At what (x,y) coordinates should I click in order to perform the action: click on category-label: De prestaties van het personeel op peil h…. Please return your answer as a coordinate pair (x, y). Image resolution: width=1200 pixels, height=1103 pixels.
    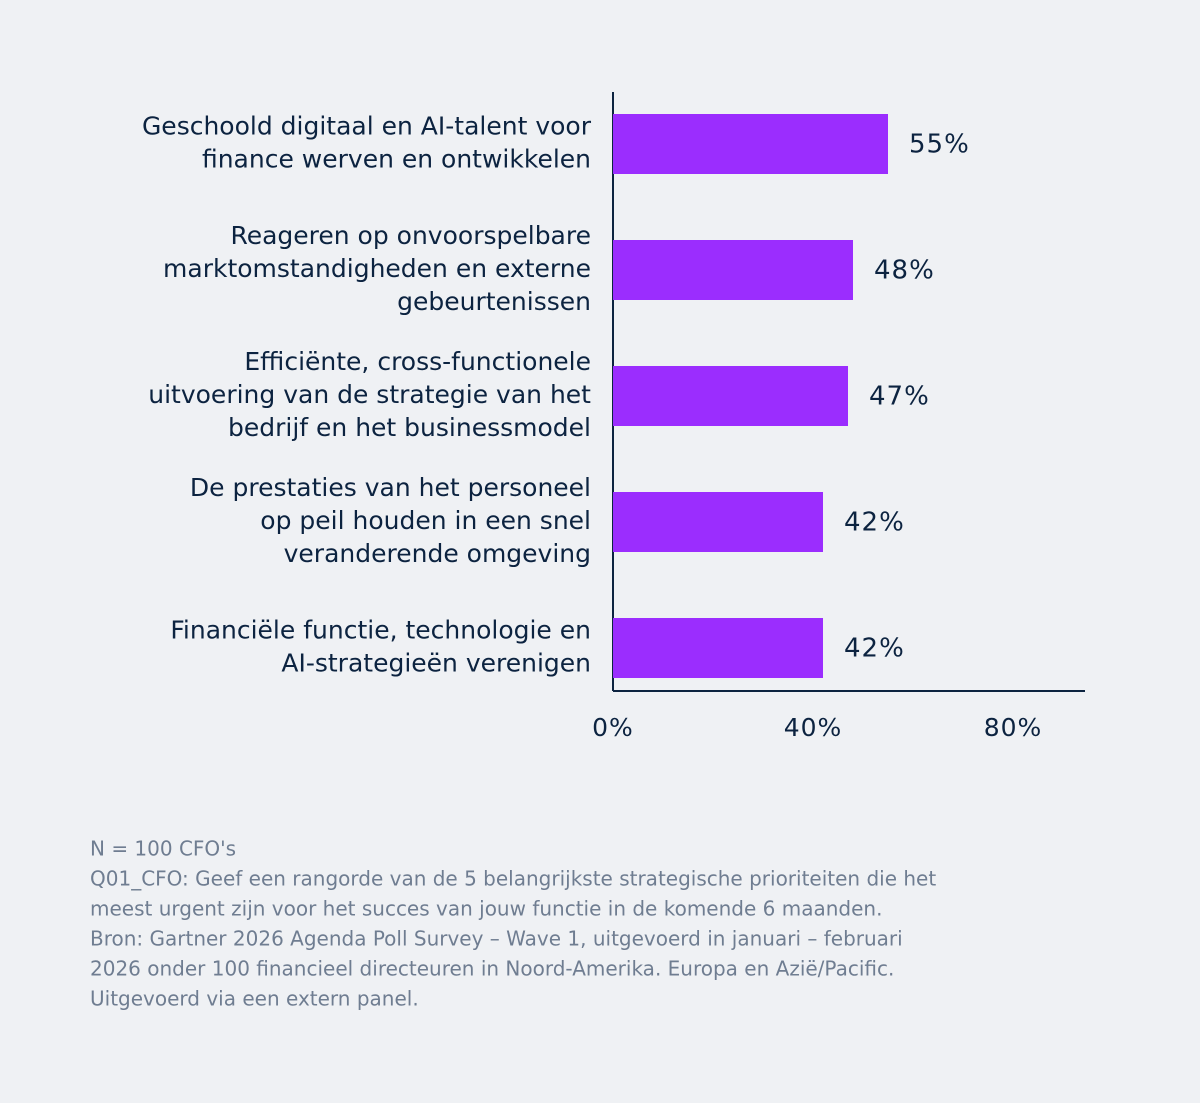
    Looking at the image, I should click on (390, 520).